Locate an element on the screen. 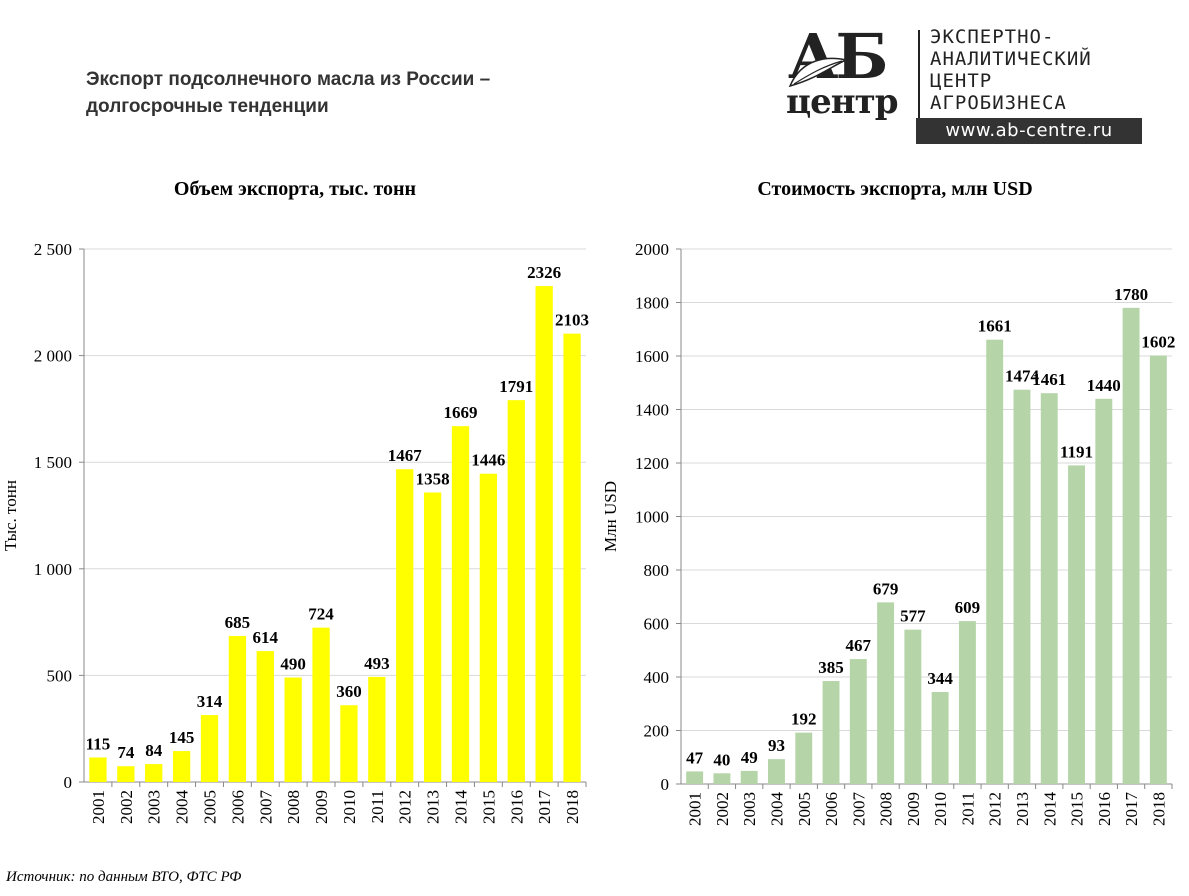 This screenshot has height=896, width=1189. value-ytick-label: 0 is located at coordinates (665, 784).